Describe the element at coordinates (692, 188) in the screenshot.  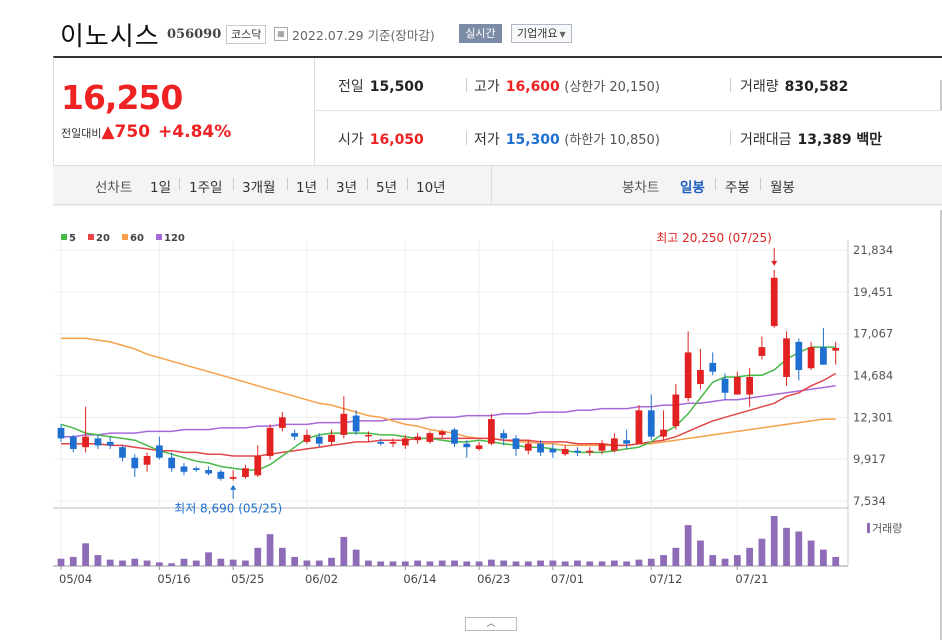
I see `candle-daily: 일봉` at that location.